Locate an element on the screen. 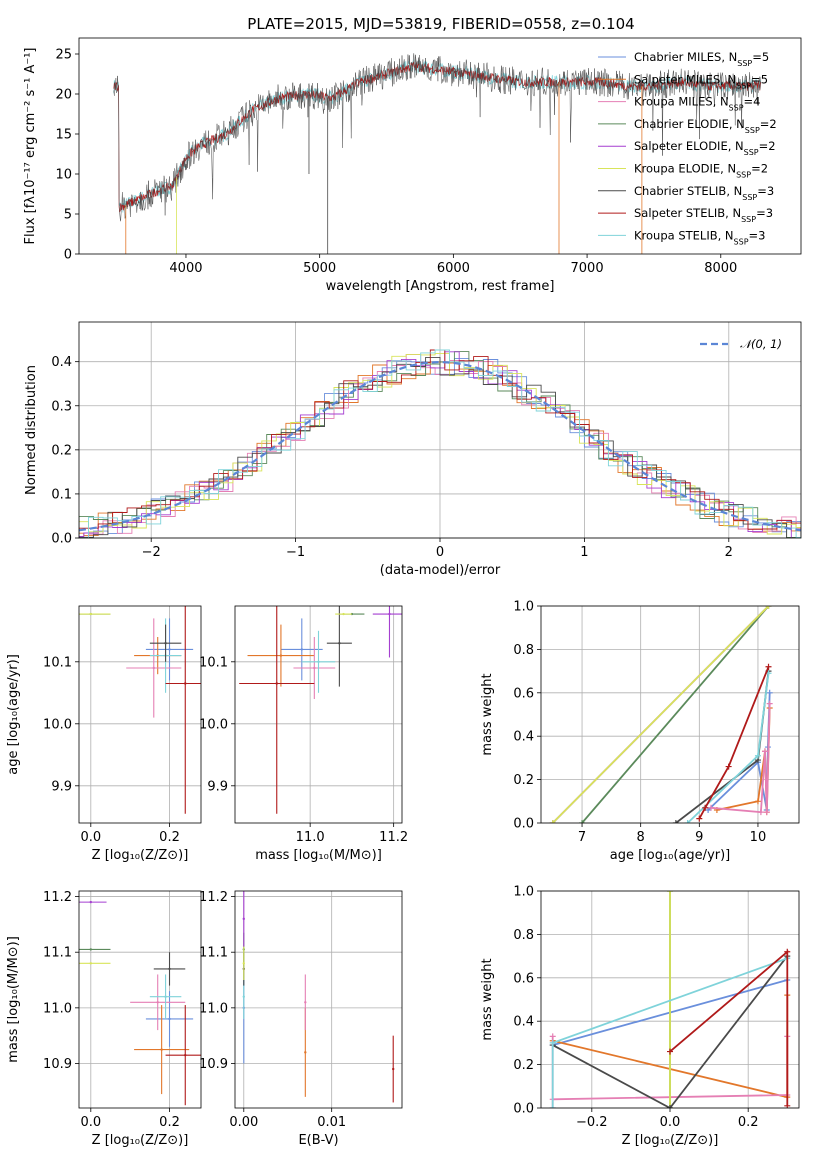  y-tick-label: 20 is located at coordinates (63, 95).